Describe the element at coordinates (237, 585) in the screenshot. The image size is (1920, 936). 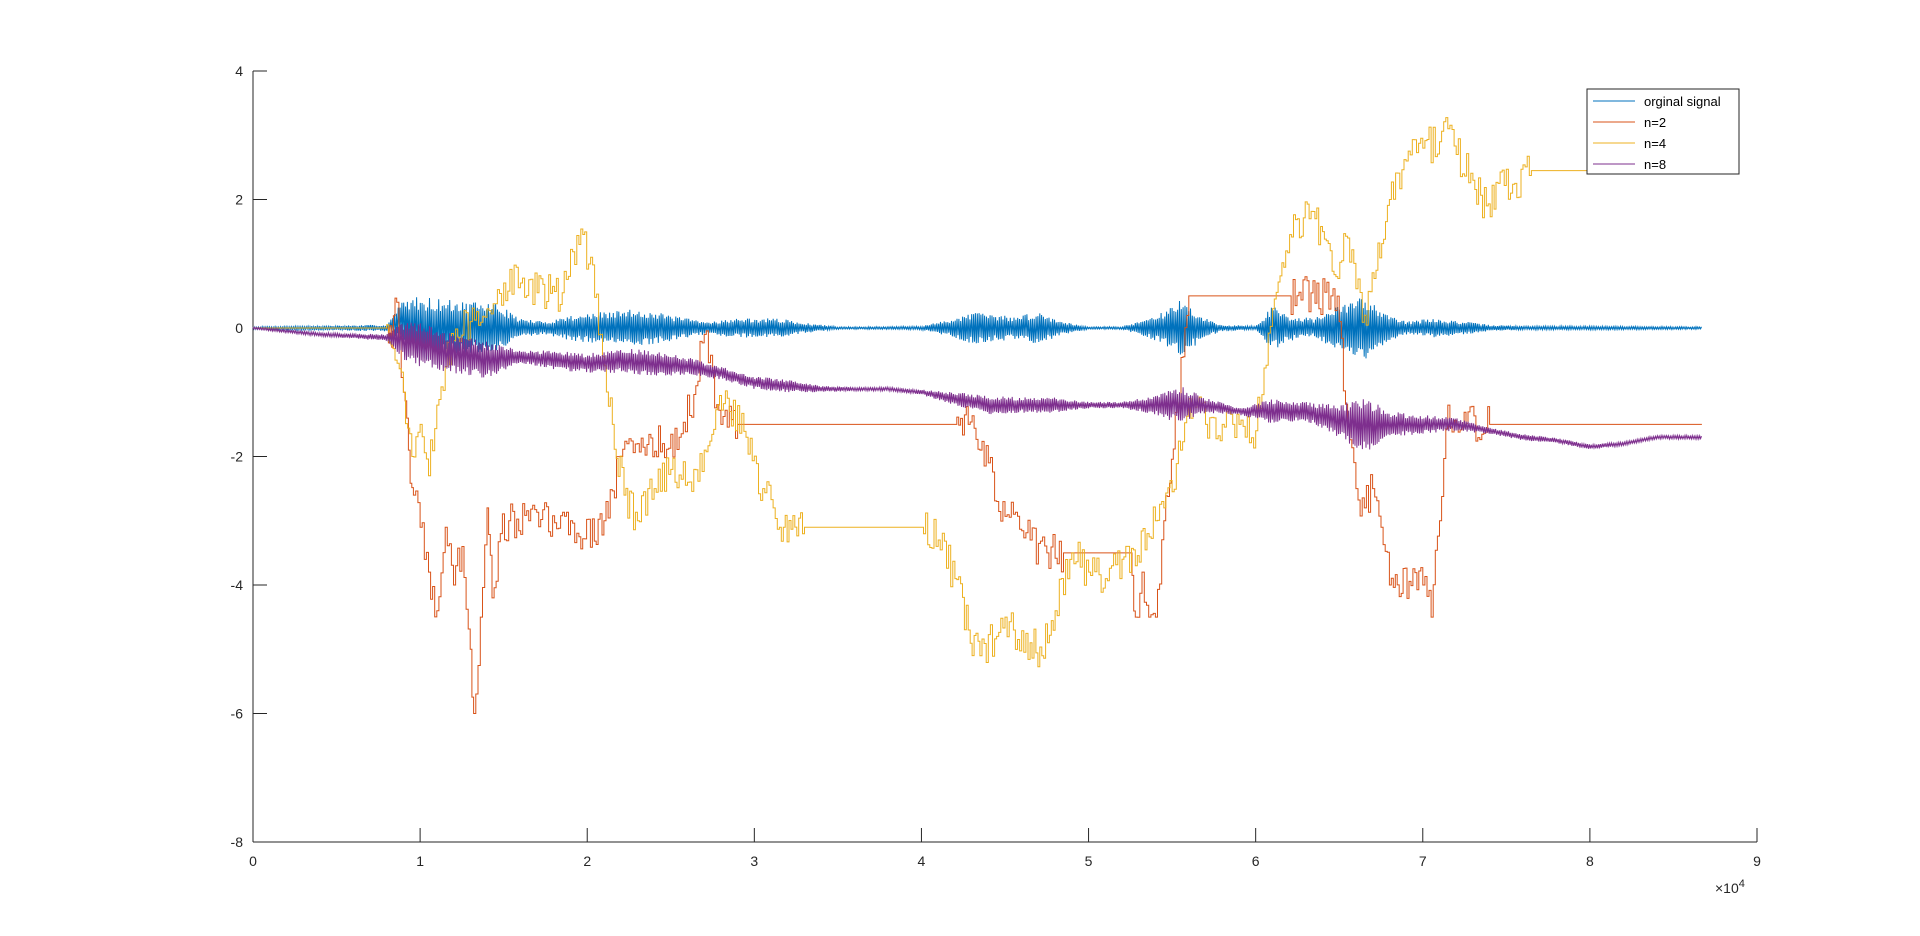
I see `y-tick-label: -4` at that location.